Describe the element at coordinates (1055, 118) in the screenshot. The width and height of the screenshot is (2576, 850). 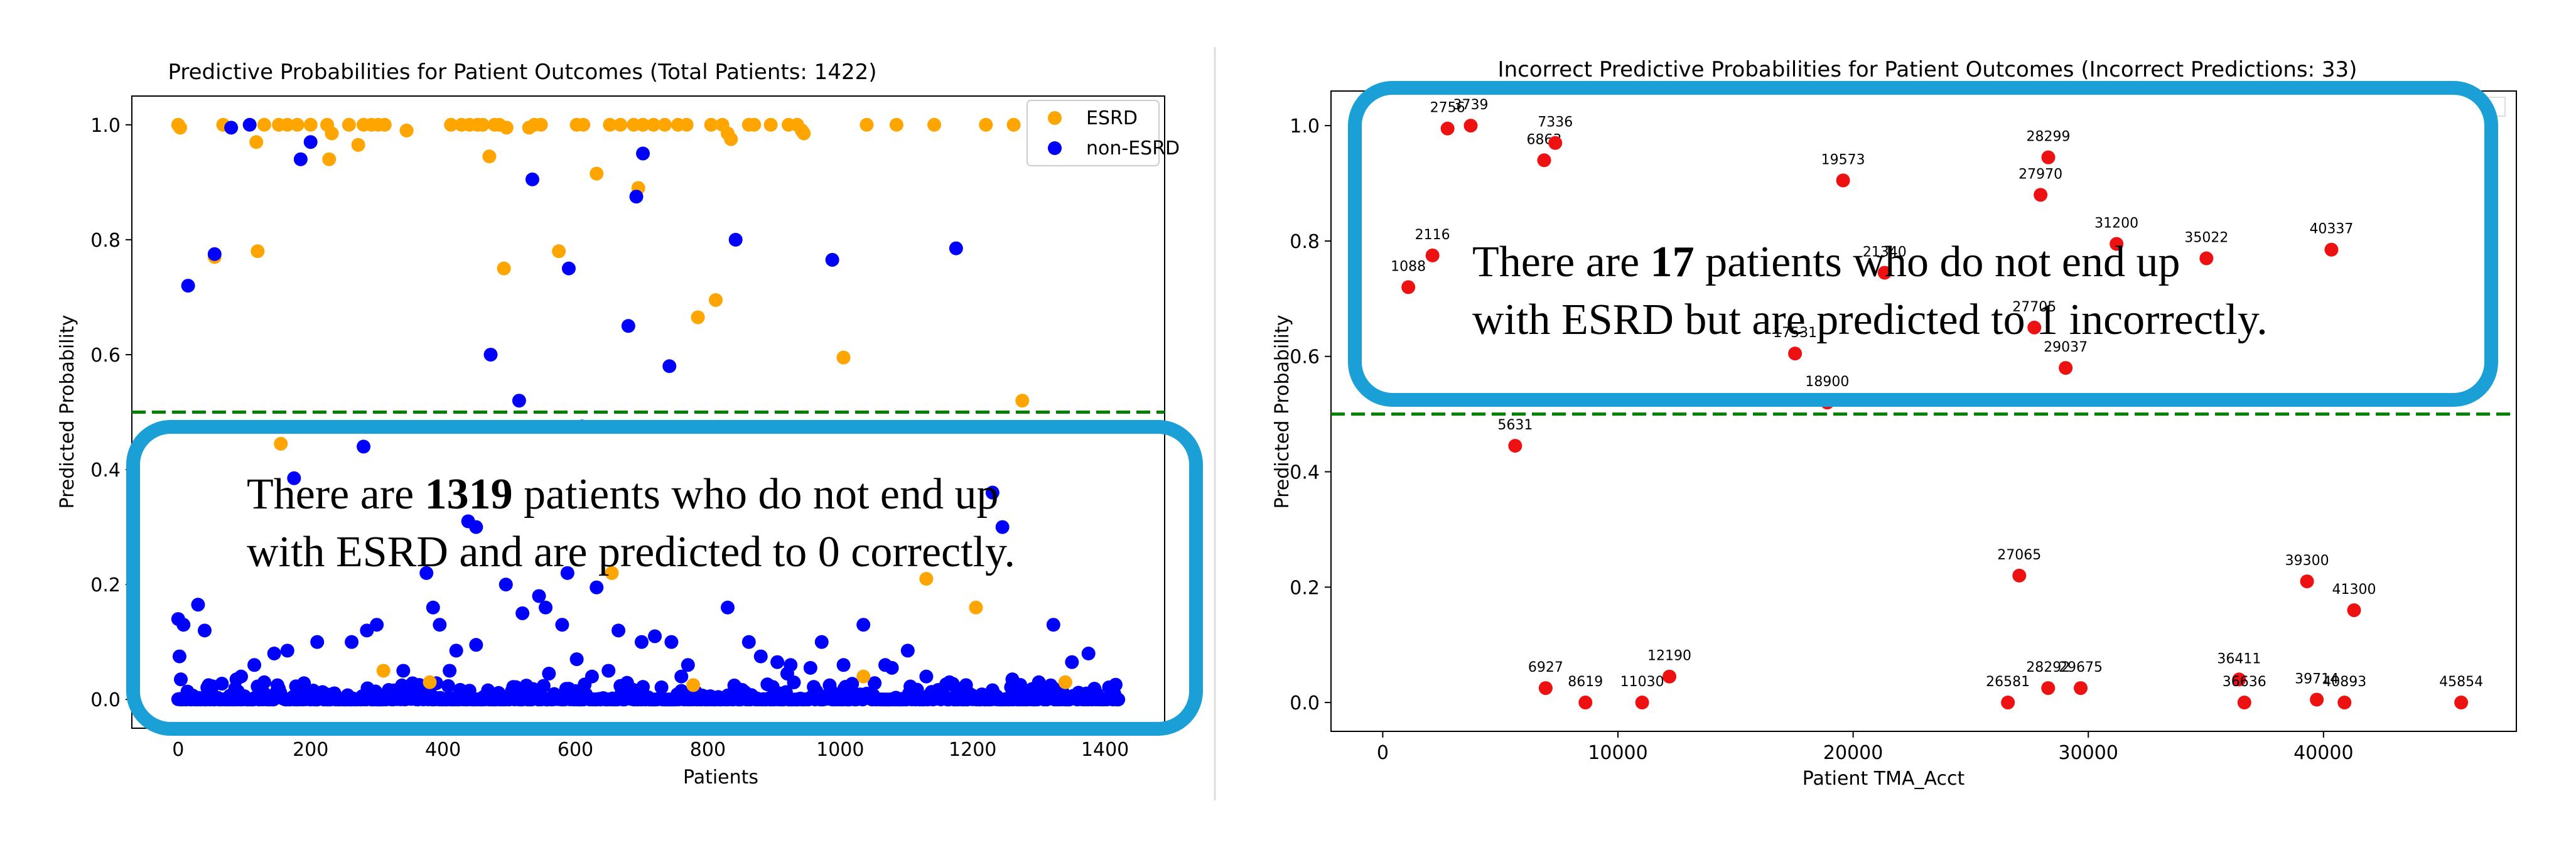
I see `legend-marker-esrd` at that location.